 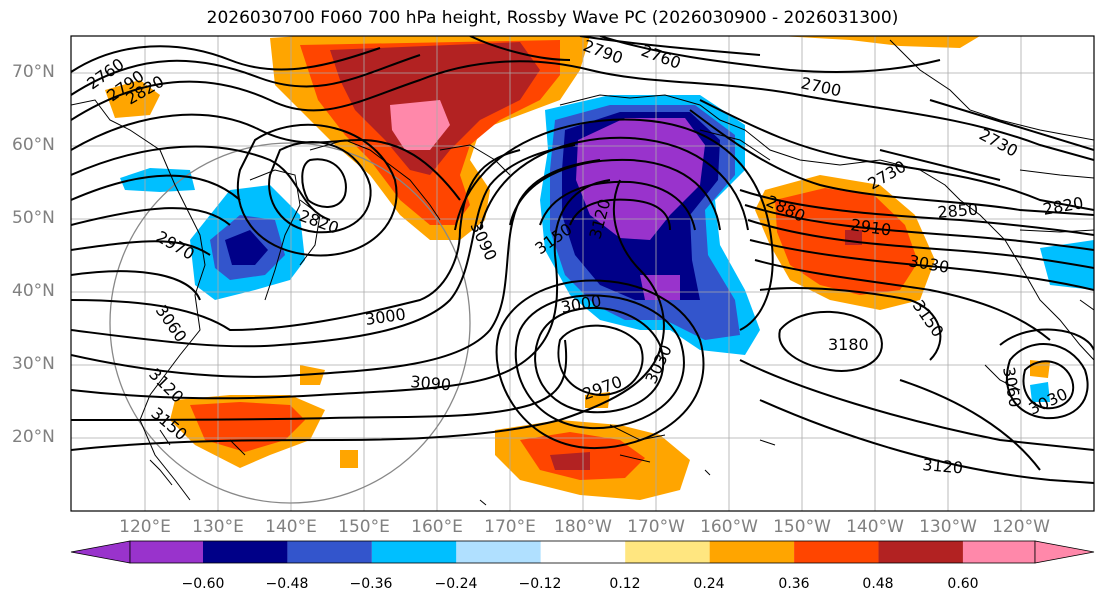 I want to click on lat-label: 30°N, so click(x=33, y=364).